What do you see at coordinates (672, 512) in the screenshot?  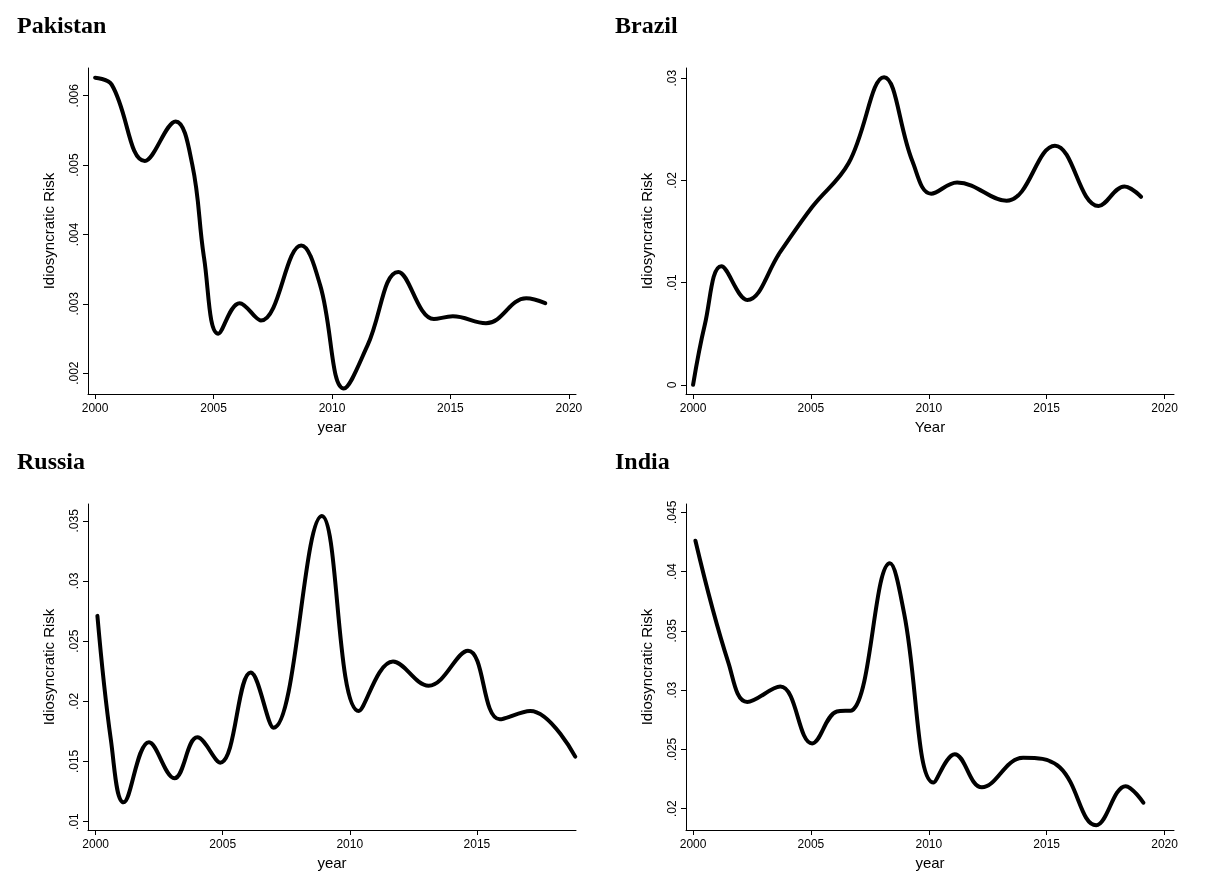 I see `y-tick-label: .045` at bounding box center [672, 512].